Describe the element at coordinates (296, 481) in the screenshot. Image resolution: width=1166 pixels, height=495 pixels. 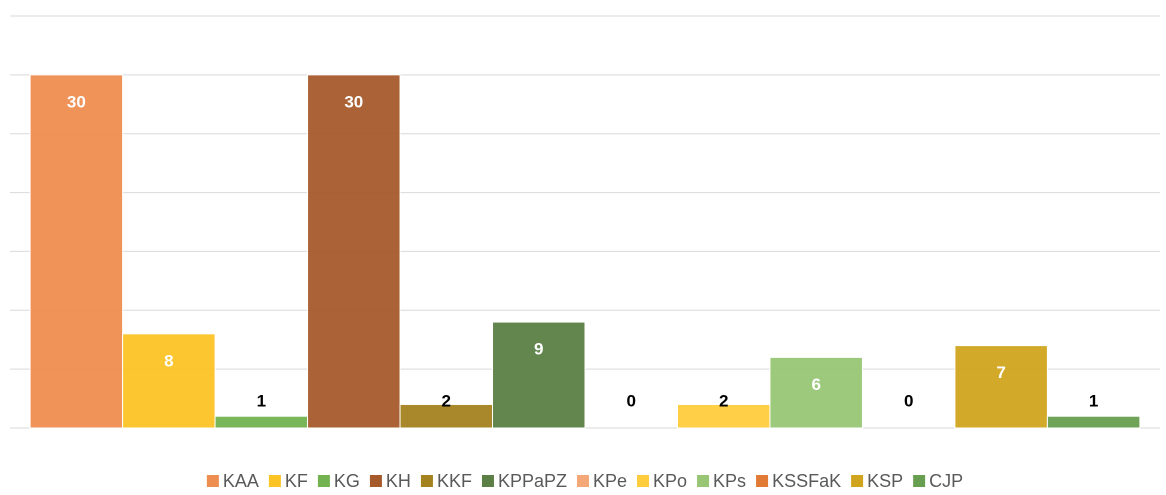
I see `legend-label: KF` at that location.